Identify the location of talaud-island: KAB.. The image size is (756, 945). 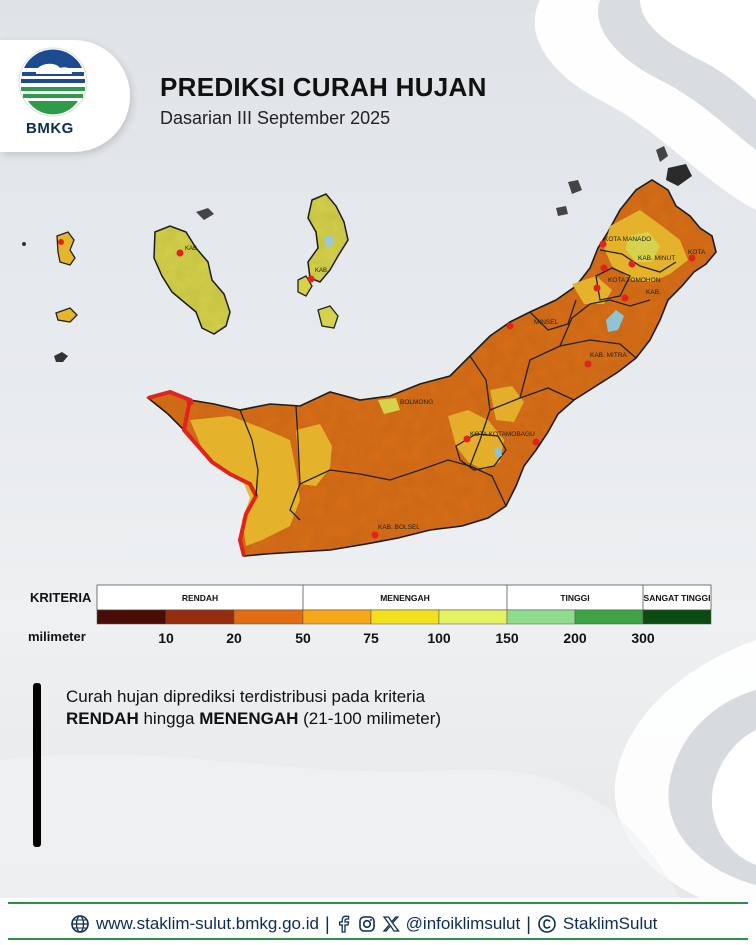
(323, 261).